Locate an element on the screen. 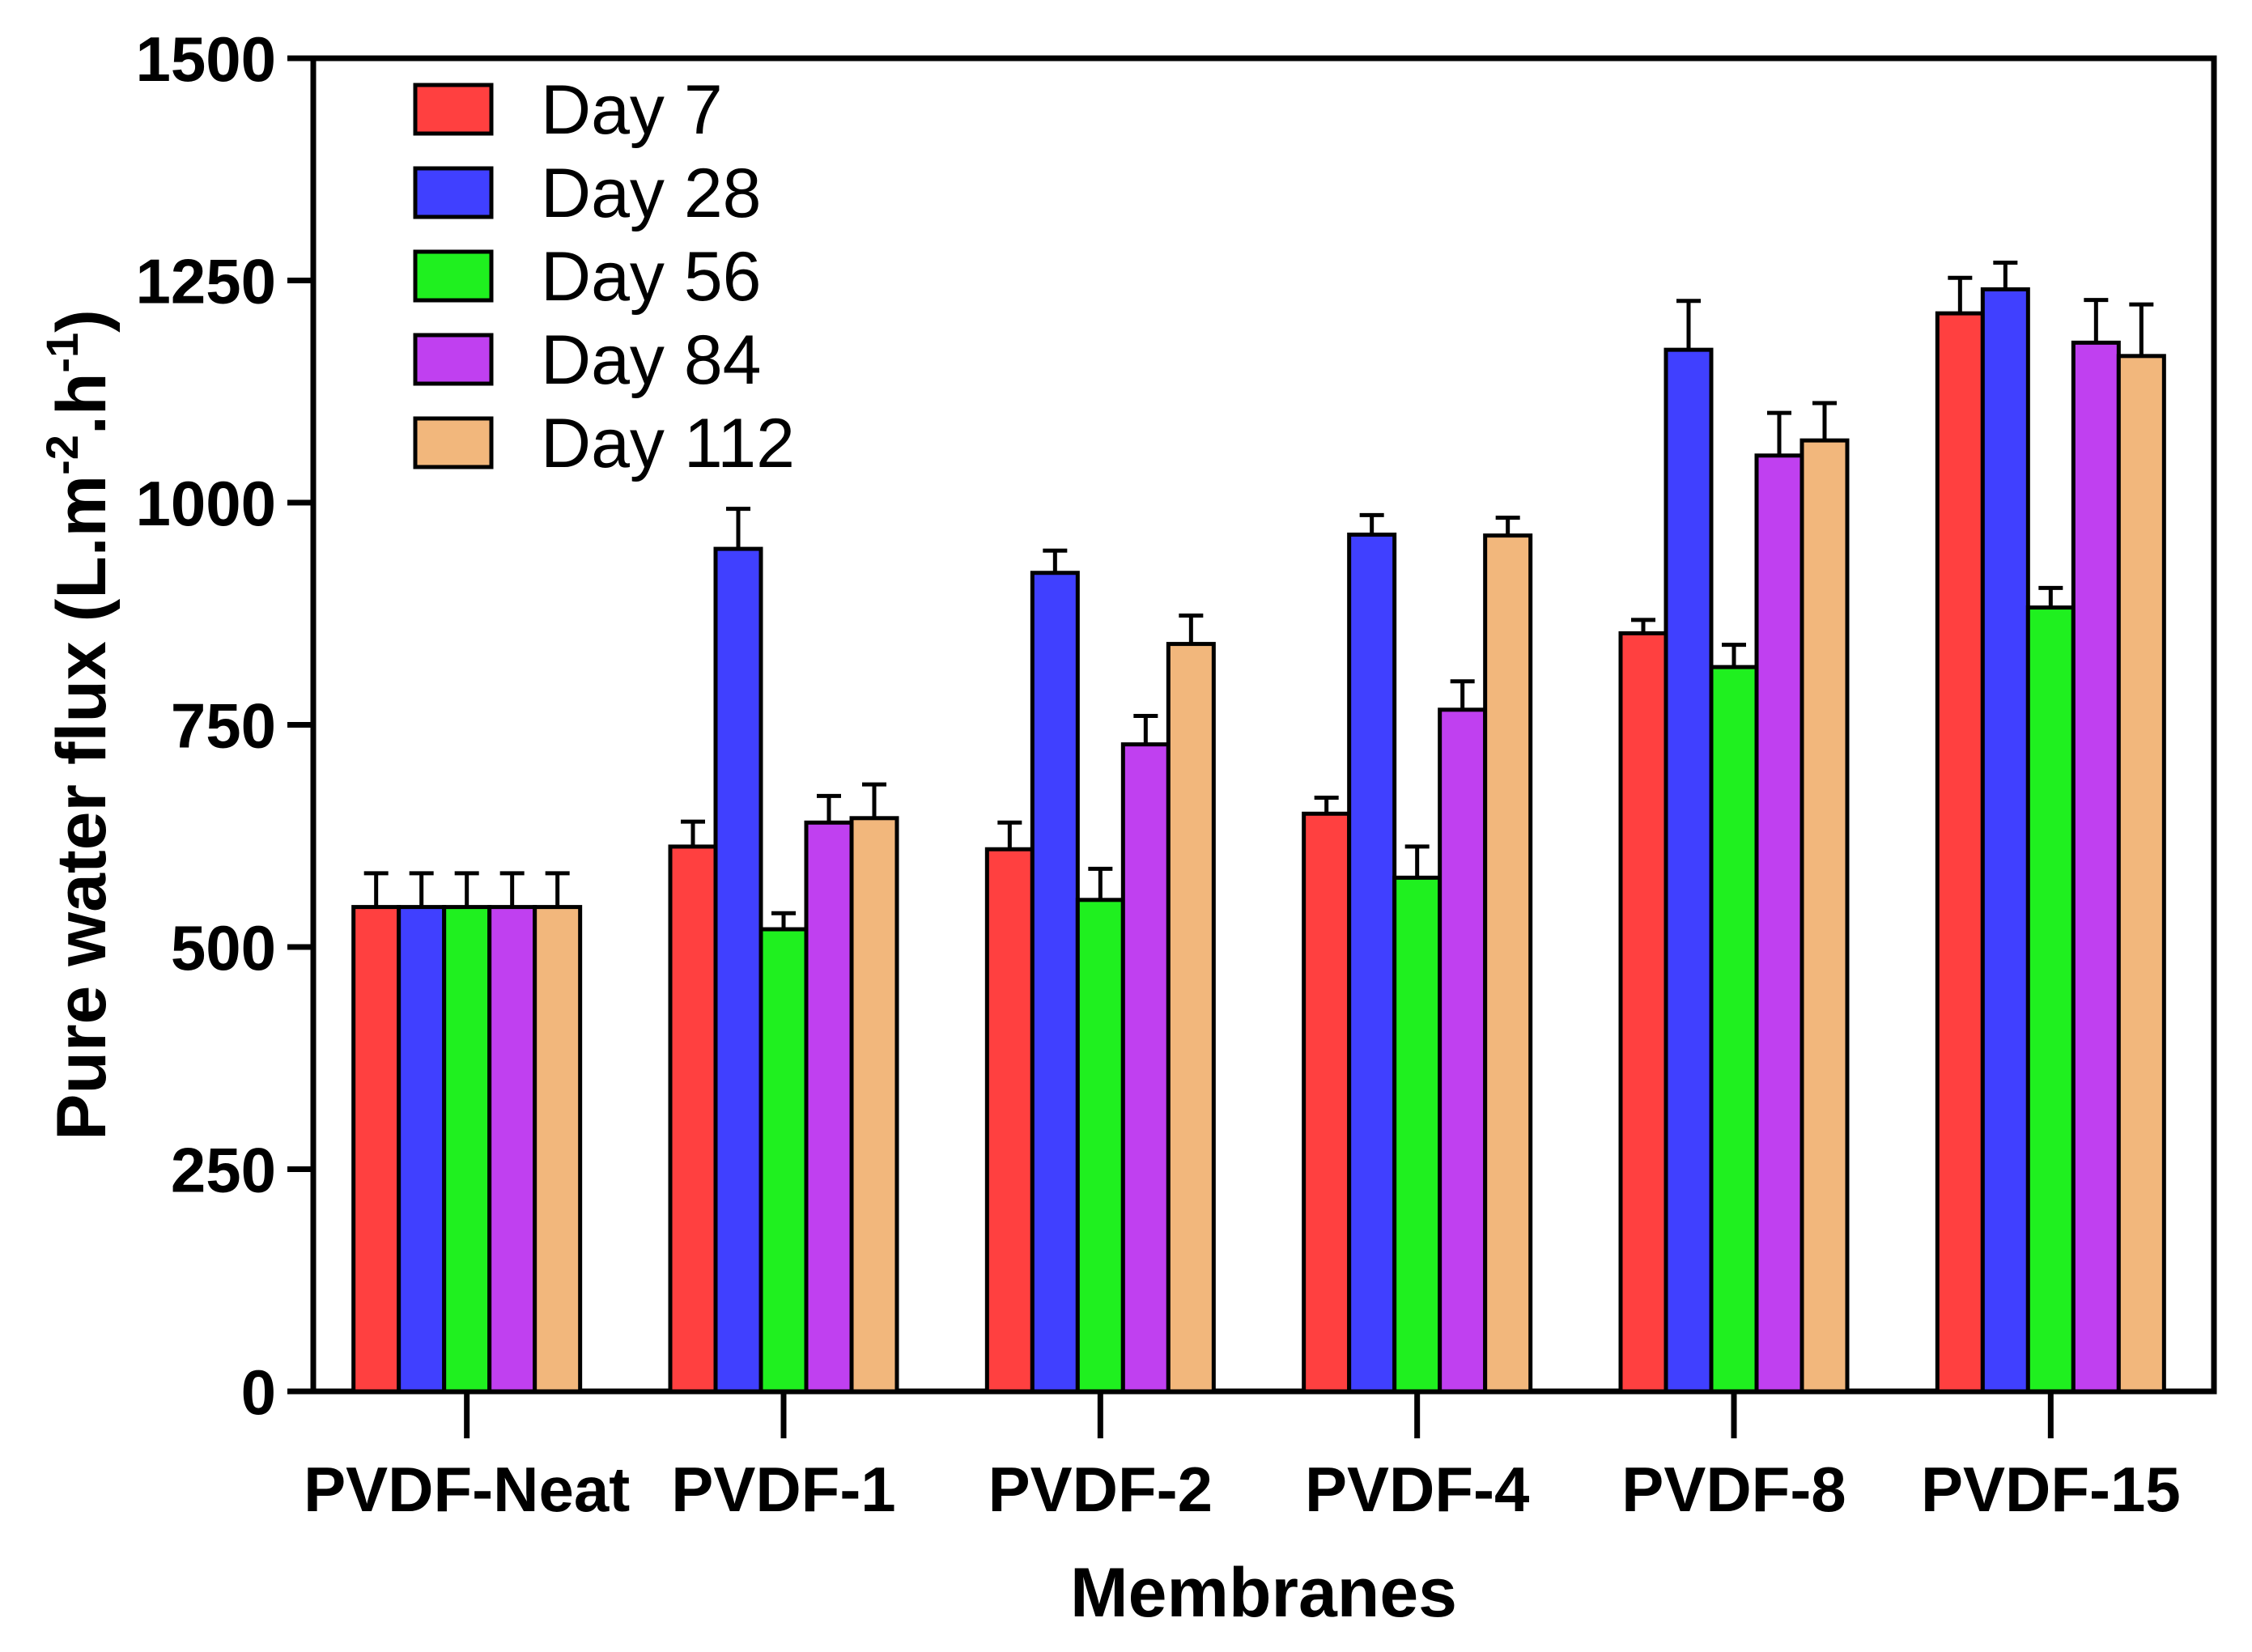 The height and width of the screenshot is (1652, 2252). legend-label: Day 7 is located at coordinates (632, 110).